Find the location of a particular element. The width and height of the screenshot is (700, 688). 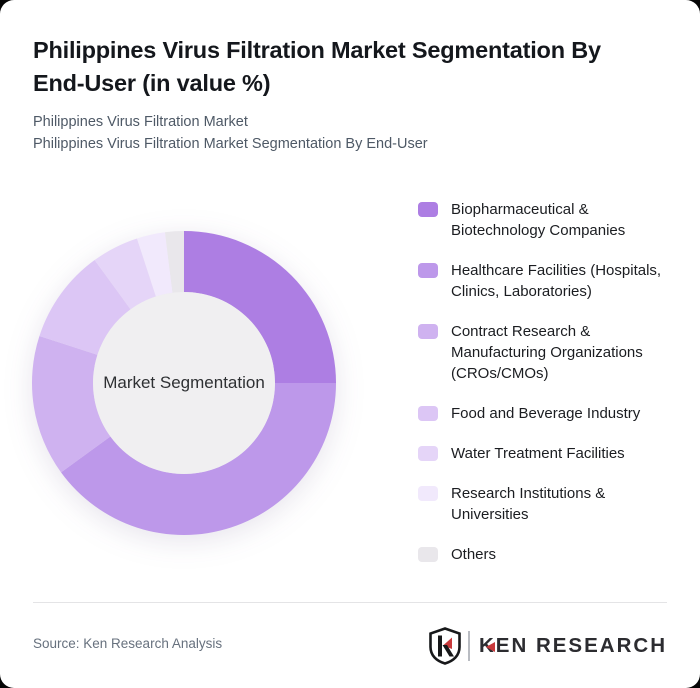

legend-item-label: Food and Beverage Industry is located at coordinates (546, 413).